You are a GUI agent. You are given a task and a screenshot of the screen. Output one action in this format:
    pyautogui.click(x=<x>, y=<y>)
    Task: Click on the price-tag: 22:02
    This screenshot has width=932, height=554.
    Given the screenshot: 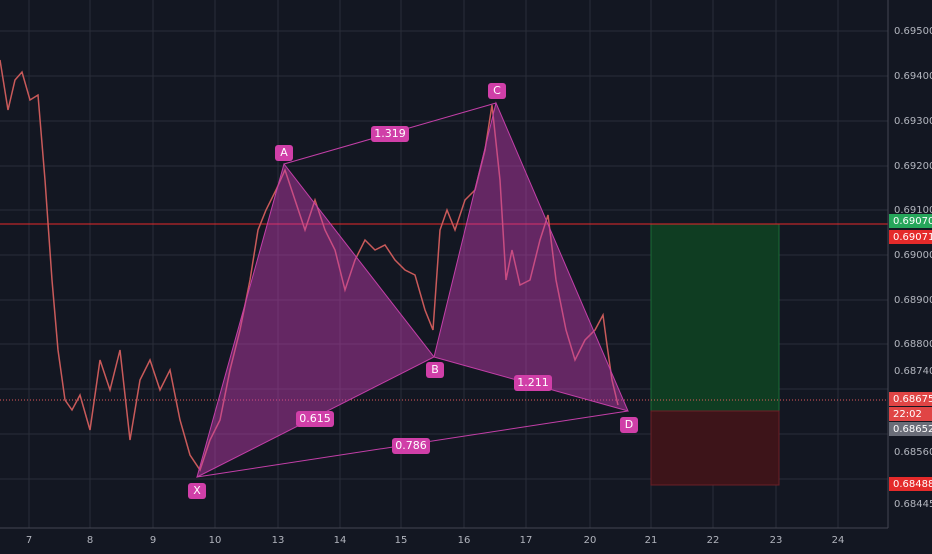 What is the action you would take?
    pyautogui.click(x=907, y=414)
    